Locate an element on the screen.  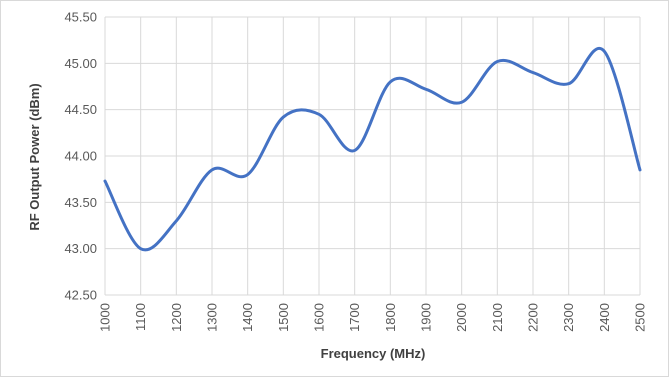
x-tick-label: 1500 is located at coordinates (283, 317).